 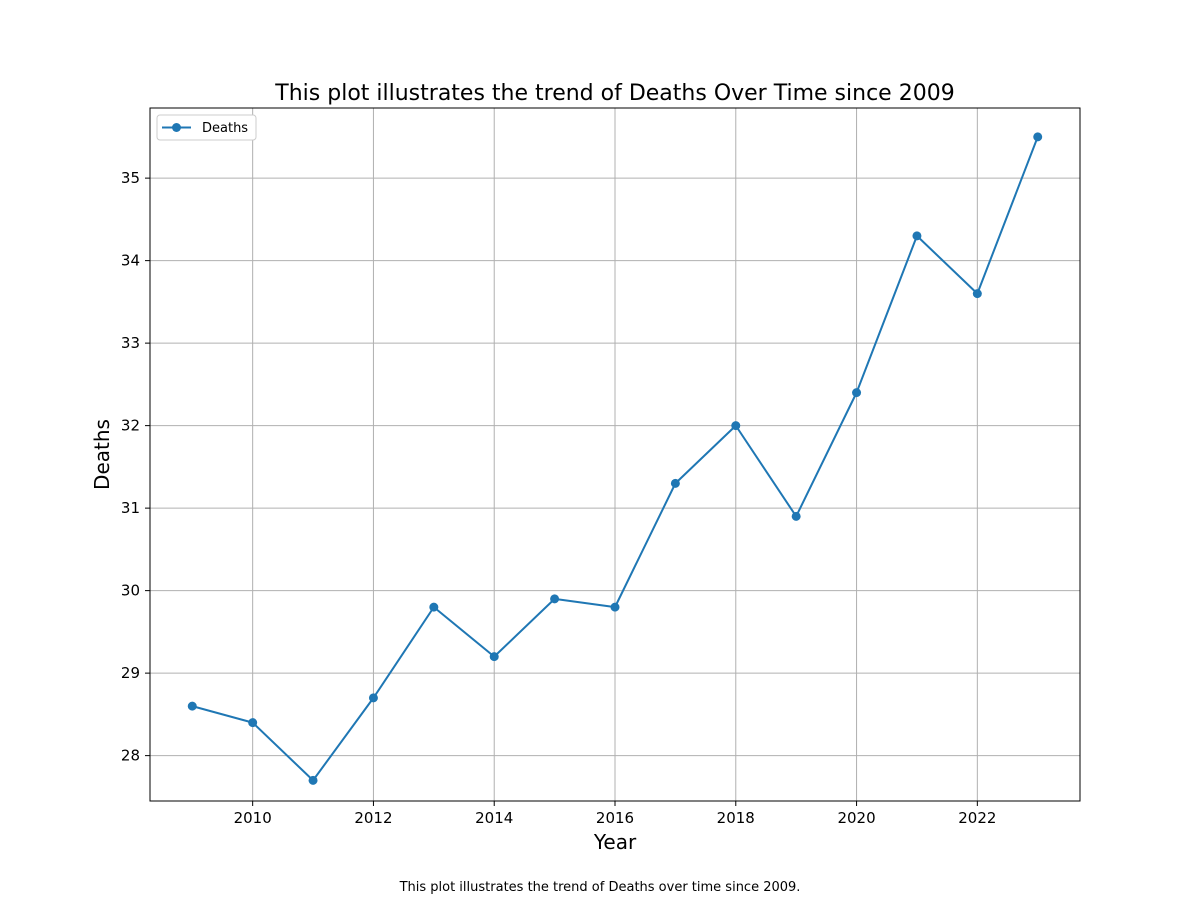 I want to click on y-tick-label: 30, so click(x=130, y=591).